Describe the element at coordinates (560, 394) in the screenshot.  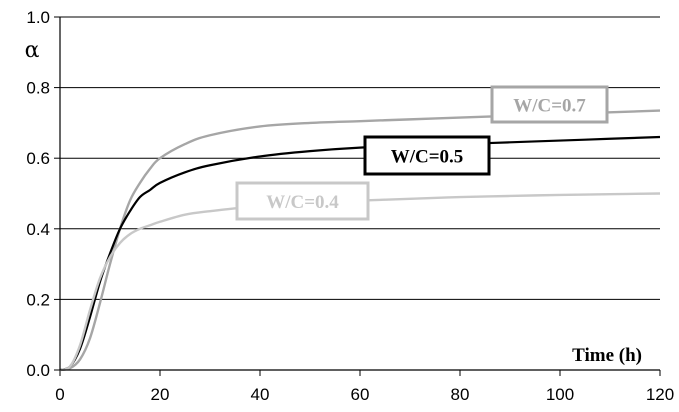
I see `x-tick-label: 100` at that location.